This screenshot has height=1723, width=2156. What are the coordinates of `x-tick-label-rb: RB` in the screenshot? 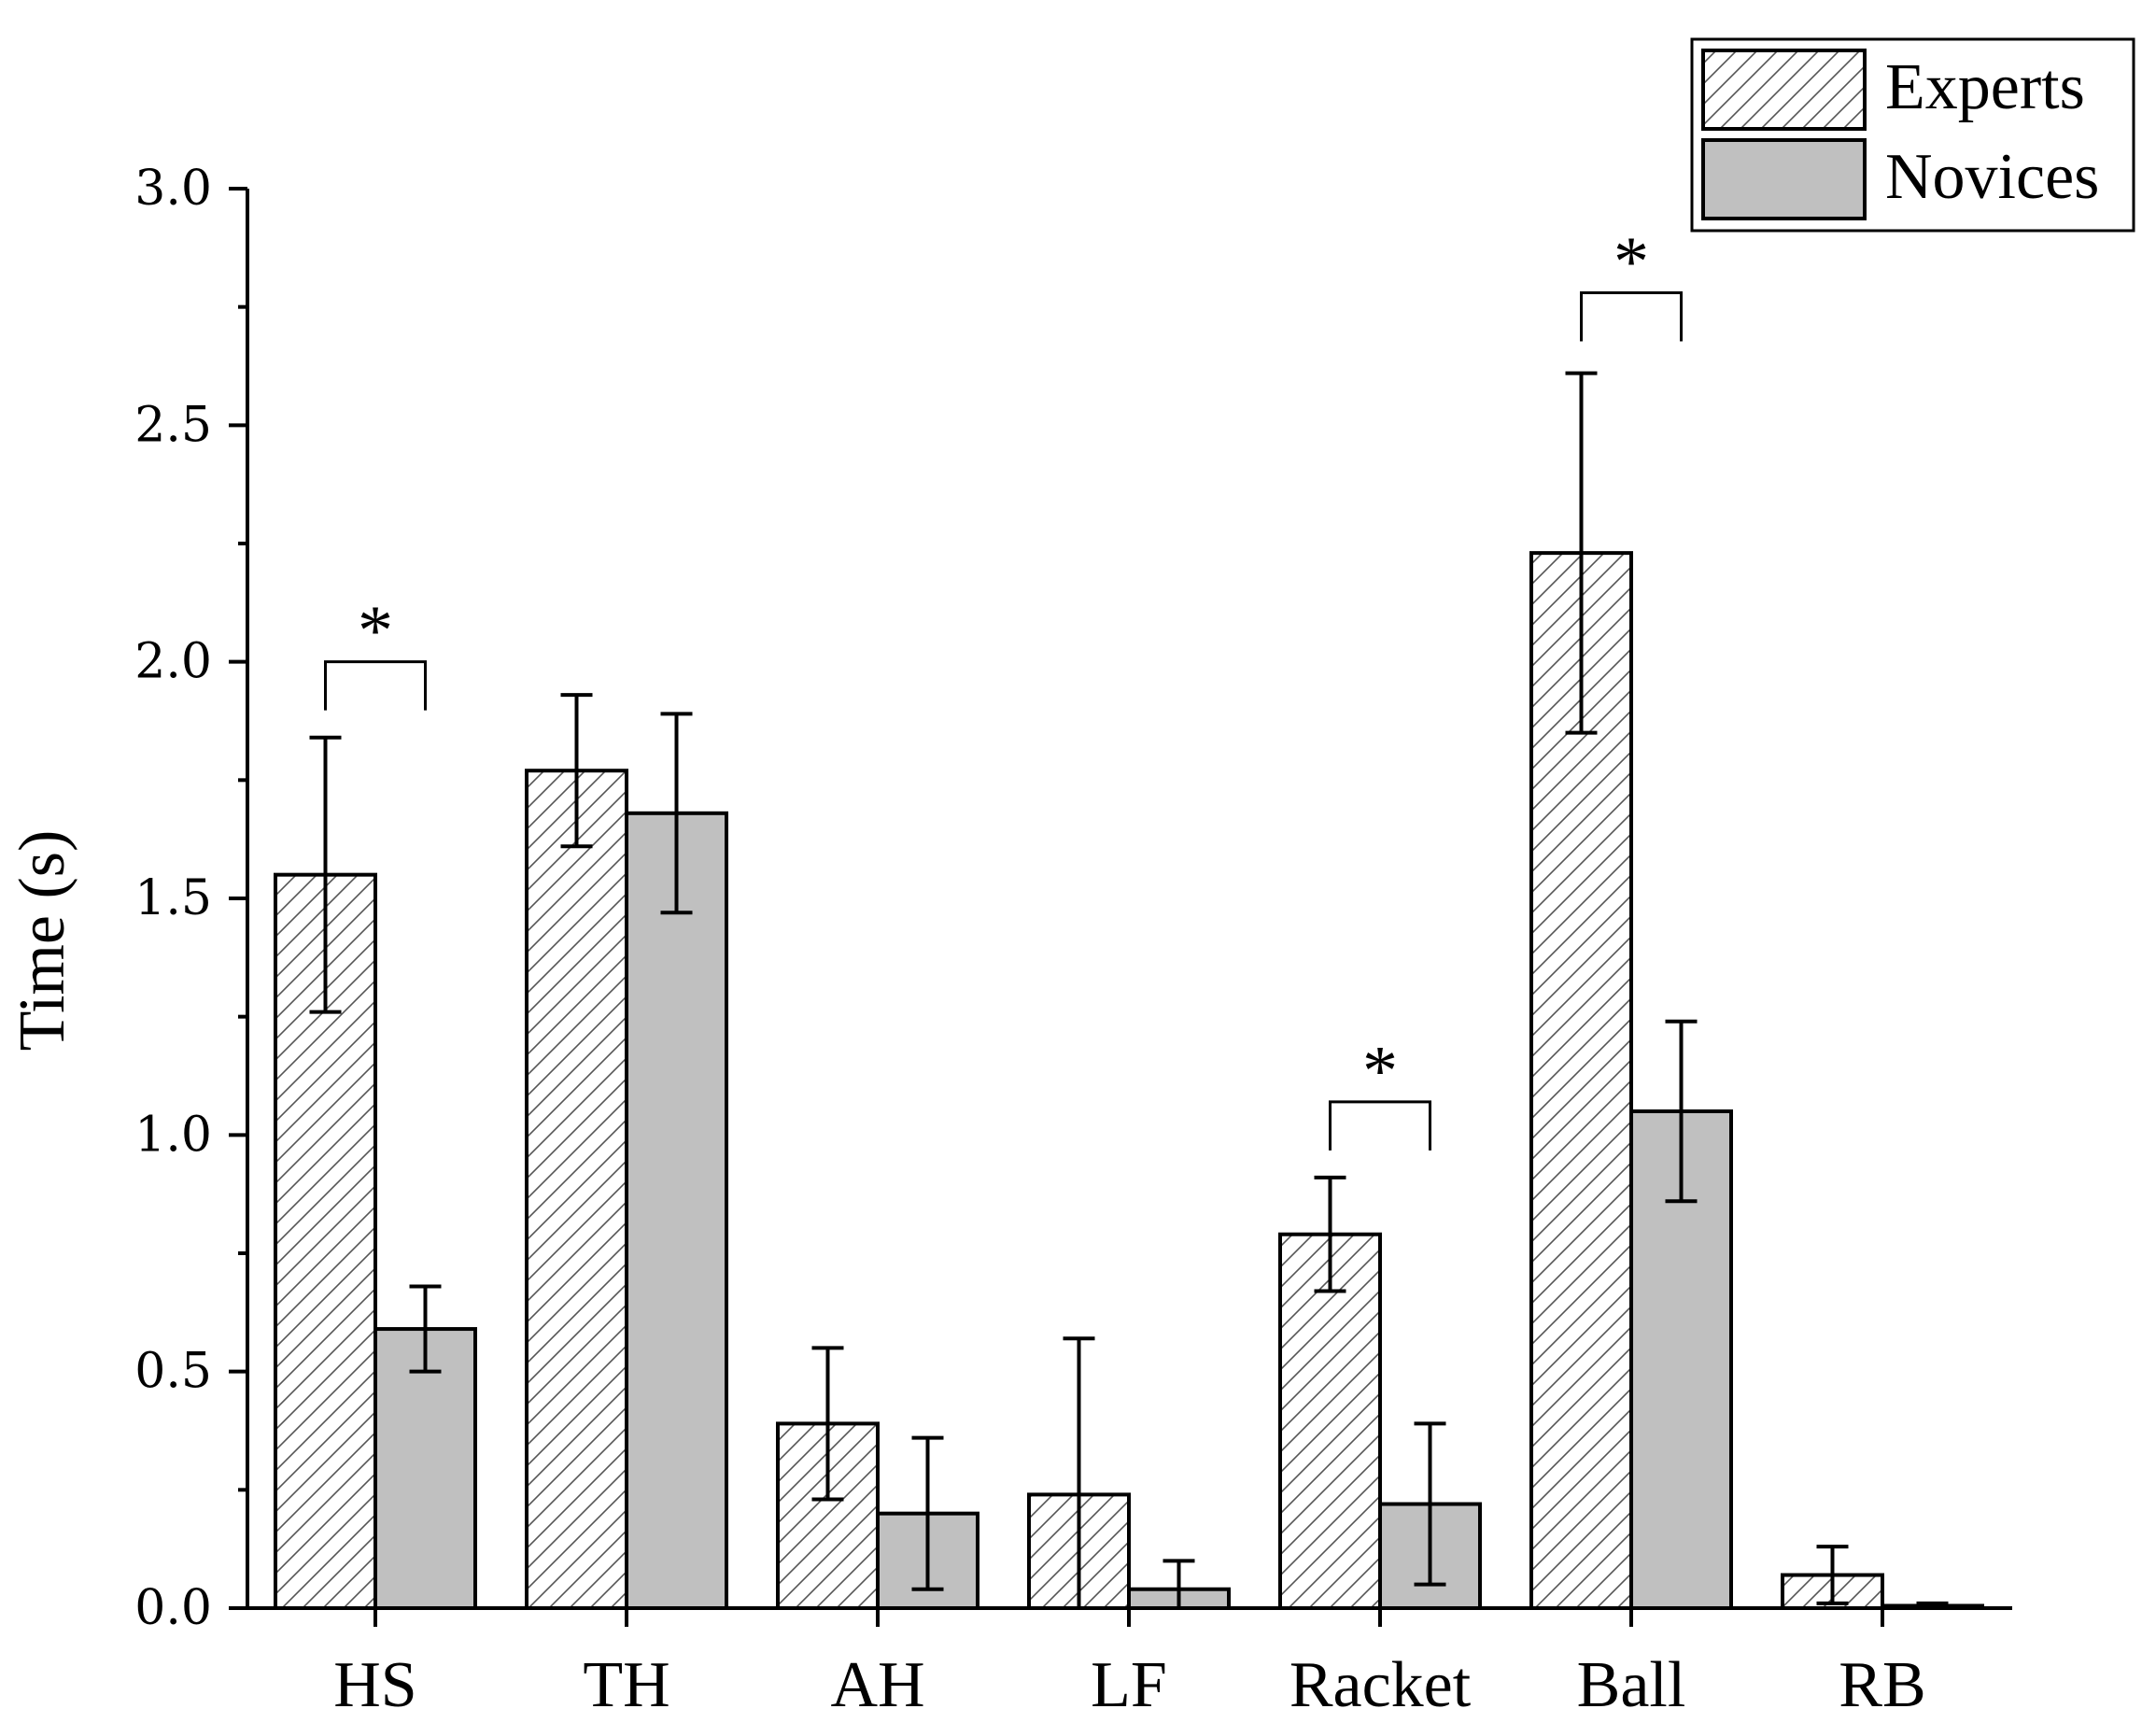 It's located at (1882, 1685).